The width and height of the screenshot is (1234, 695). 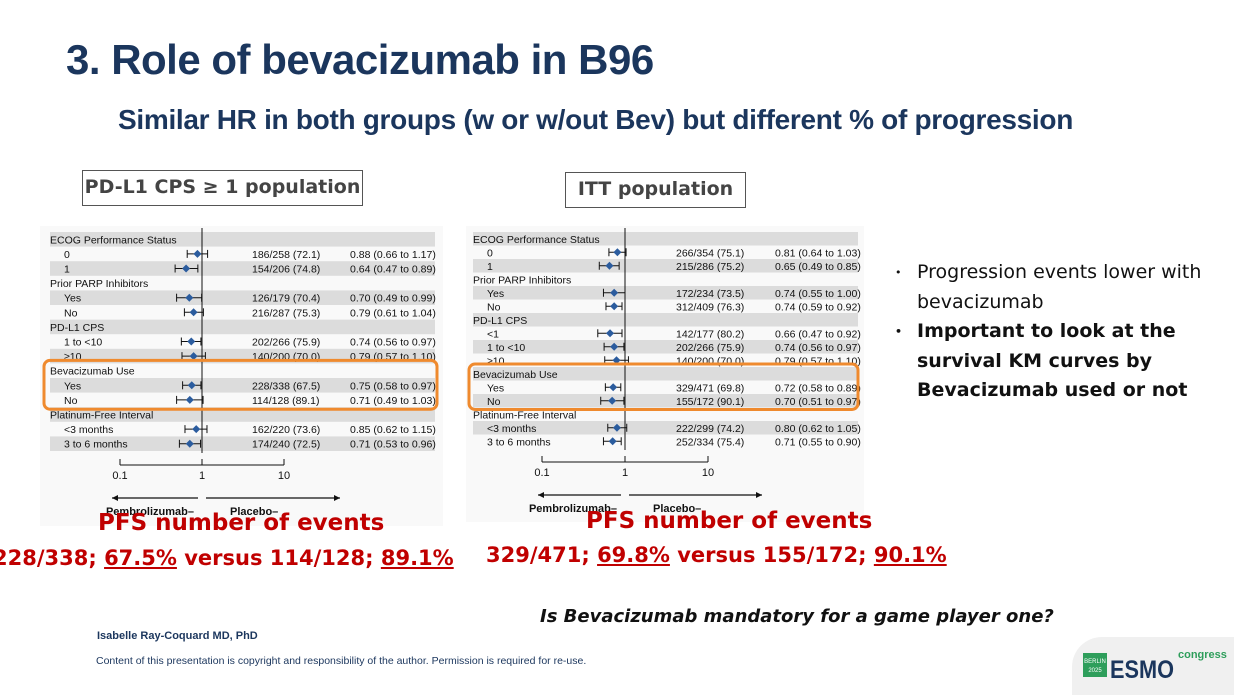 I want to click on hr-ci-value: 0.81 (0.64 to 1.03), so click(x=818, y=253).